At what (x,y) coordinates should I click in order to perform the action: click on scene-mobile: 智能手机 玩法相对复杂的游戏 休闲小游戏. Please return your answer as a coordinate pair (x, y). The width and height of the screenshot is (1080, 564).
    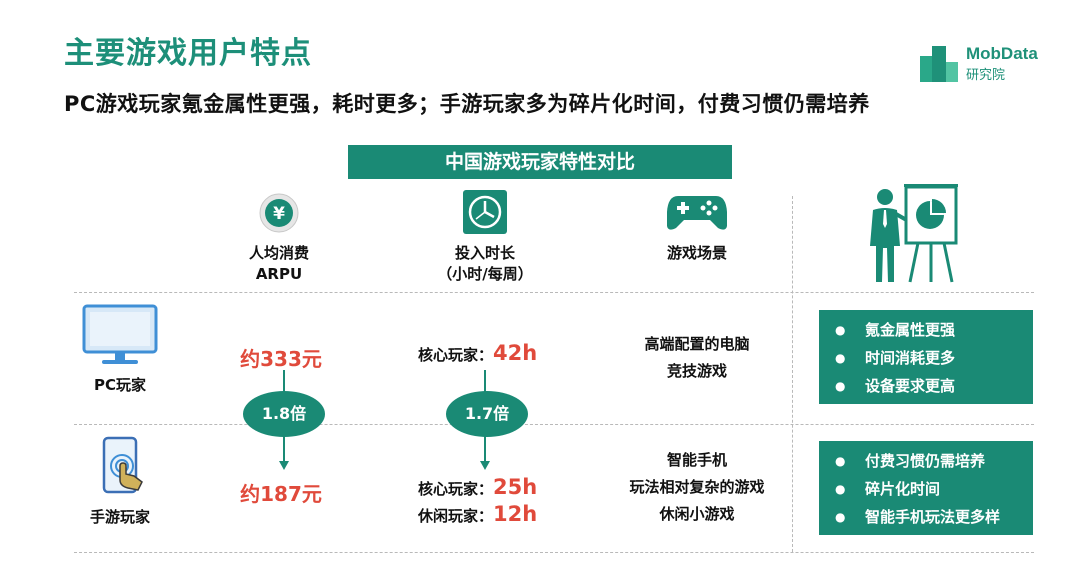
    Looking at the image, I should click on (697, 487).